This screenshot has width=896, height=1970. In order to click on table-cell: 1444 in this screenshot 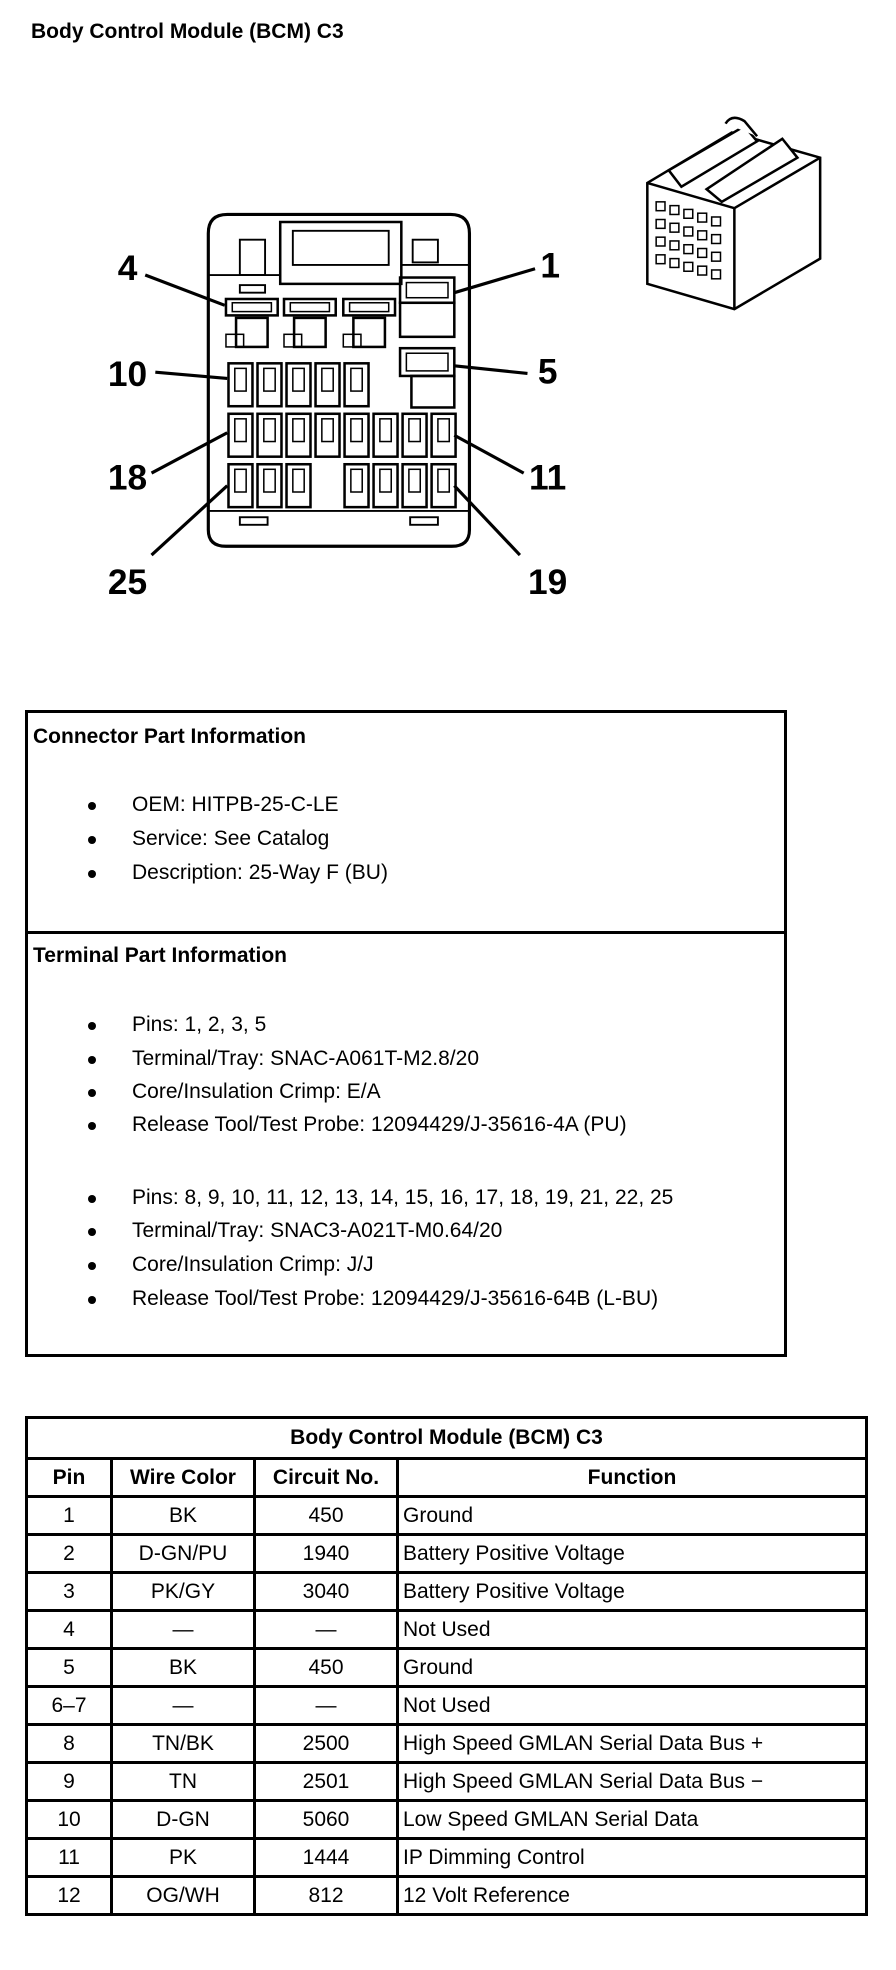, I will do `click(326, 1857)`.